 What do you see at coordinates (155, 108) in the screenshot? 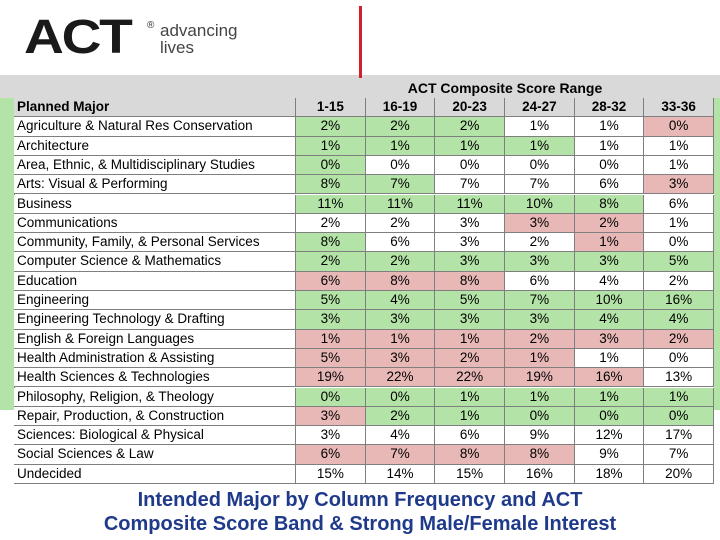
I see `column-header: Planned Major` at bounding box center [155, 108].